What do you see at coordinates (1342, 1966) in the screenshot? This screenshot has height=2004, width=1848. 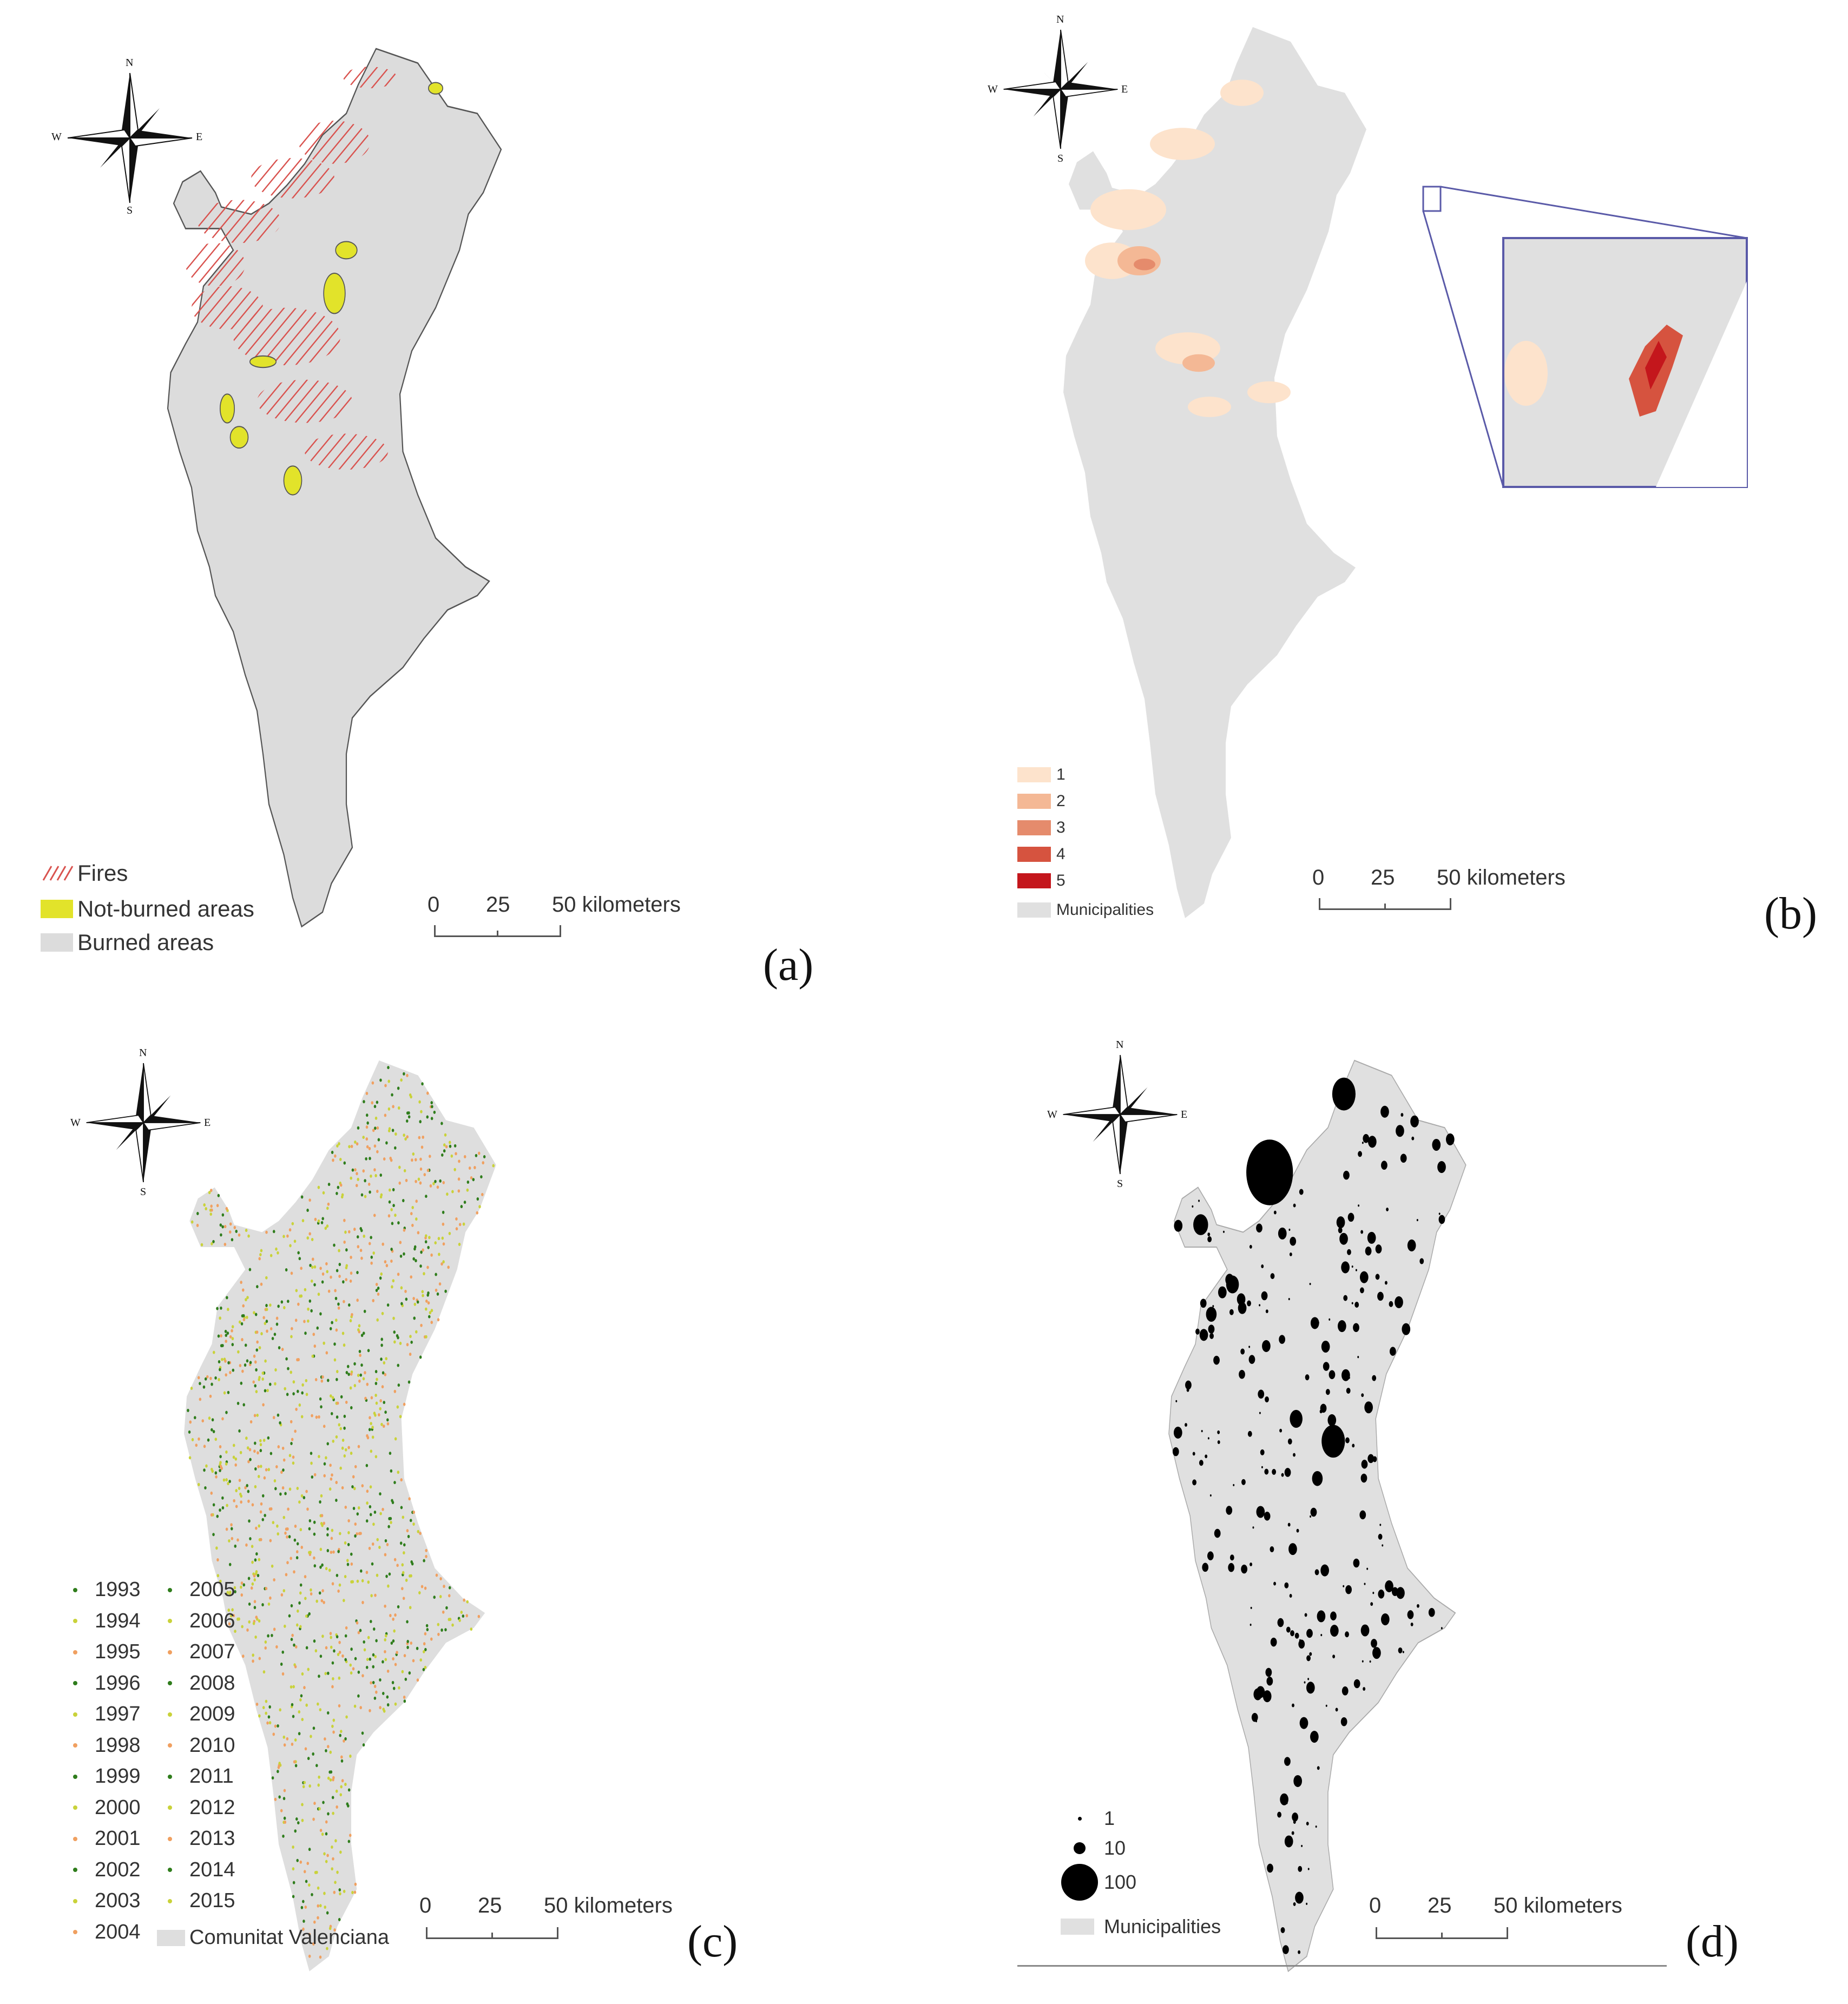 I see `bottom-rule` at bounding box center [1342, 1966].